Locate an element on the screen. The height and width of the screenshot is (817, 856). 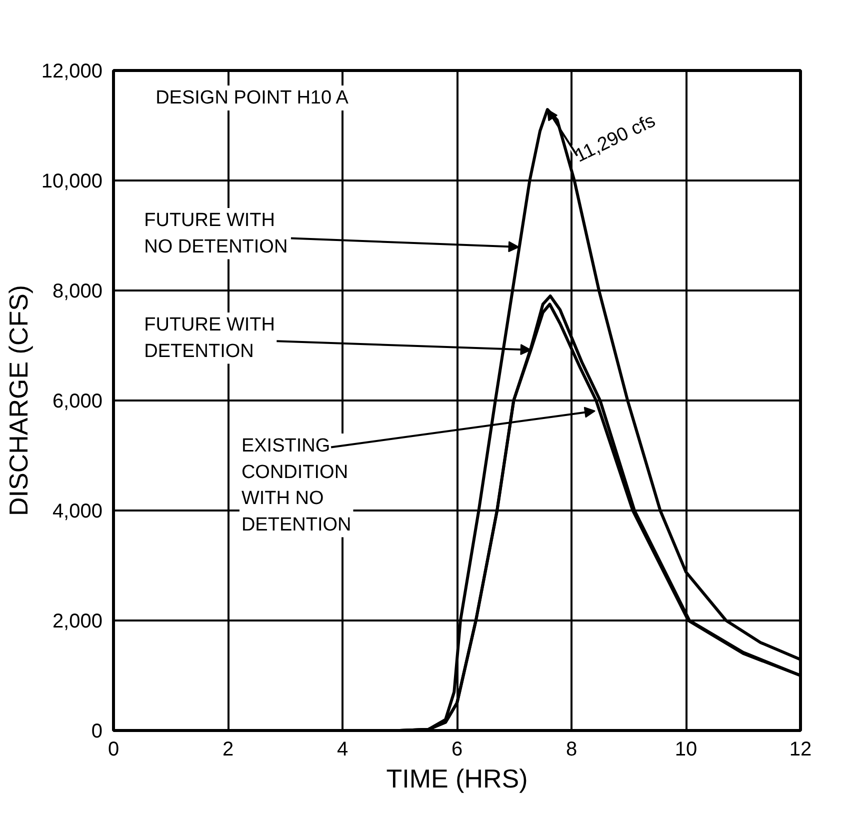
x-axis-title: TIME (HRS) is located at coordinates (457, 779).